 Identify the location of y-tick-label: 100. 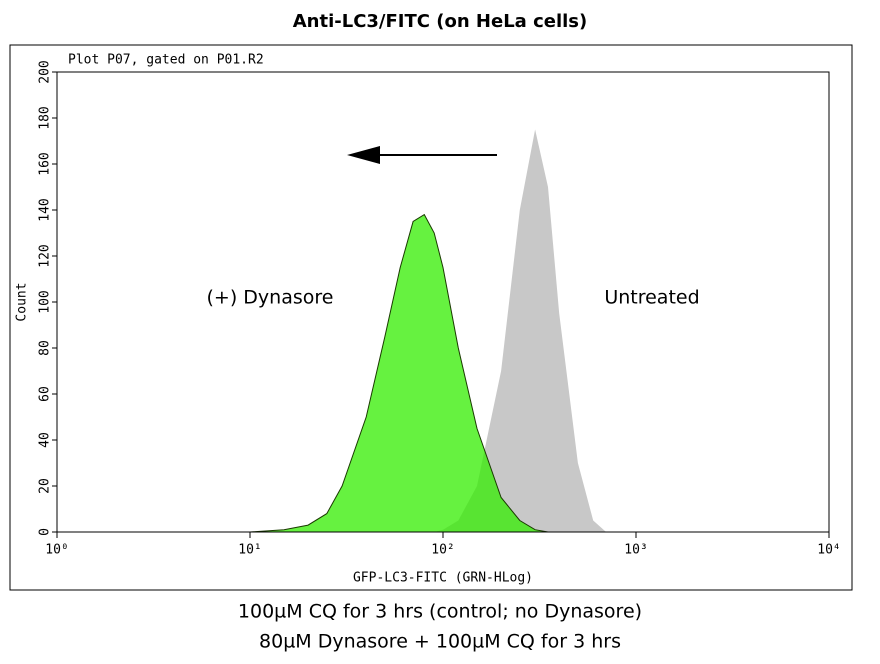
(45, 301).